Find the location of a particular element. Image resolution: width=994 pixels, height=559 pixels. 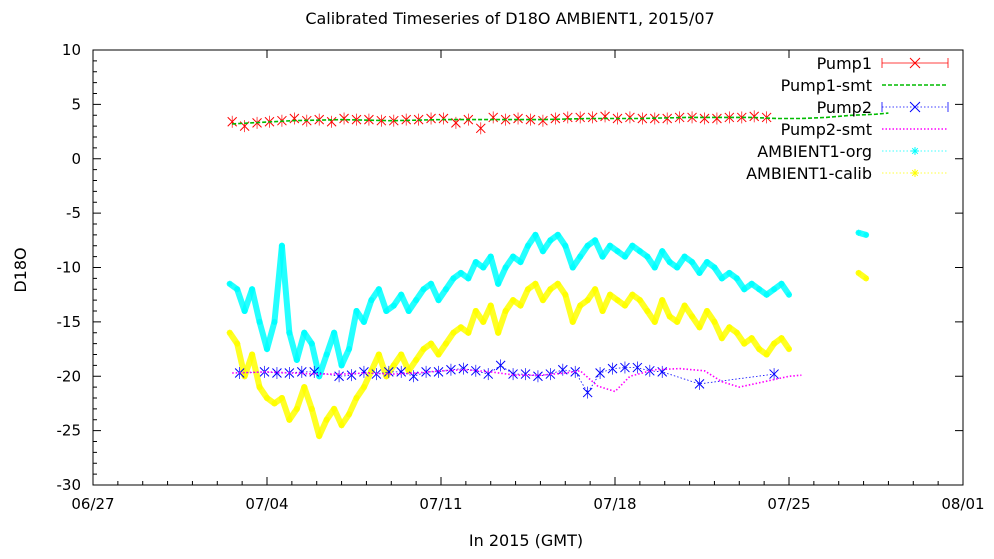

series-pump1 is located at coordinates (499, 122).